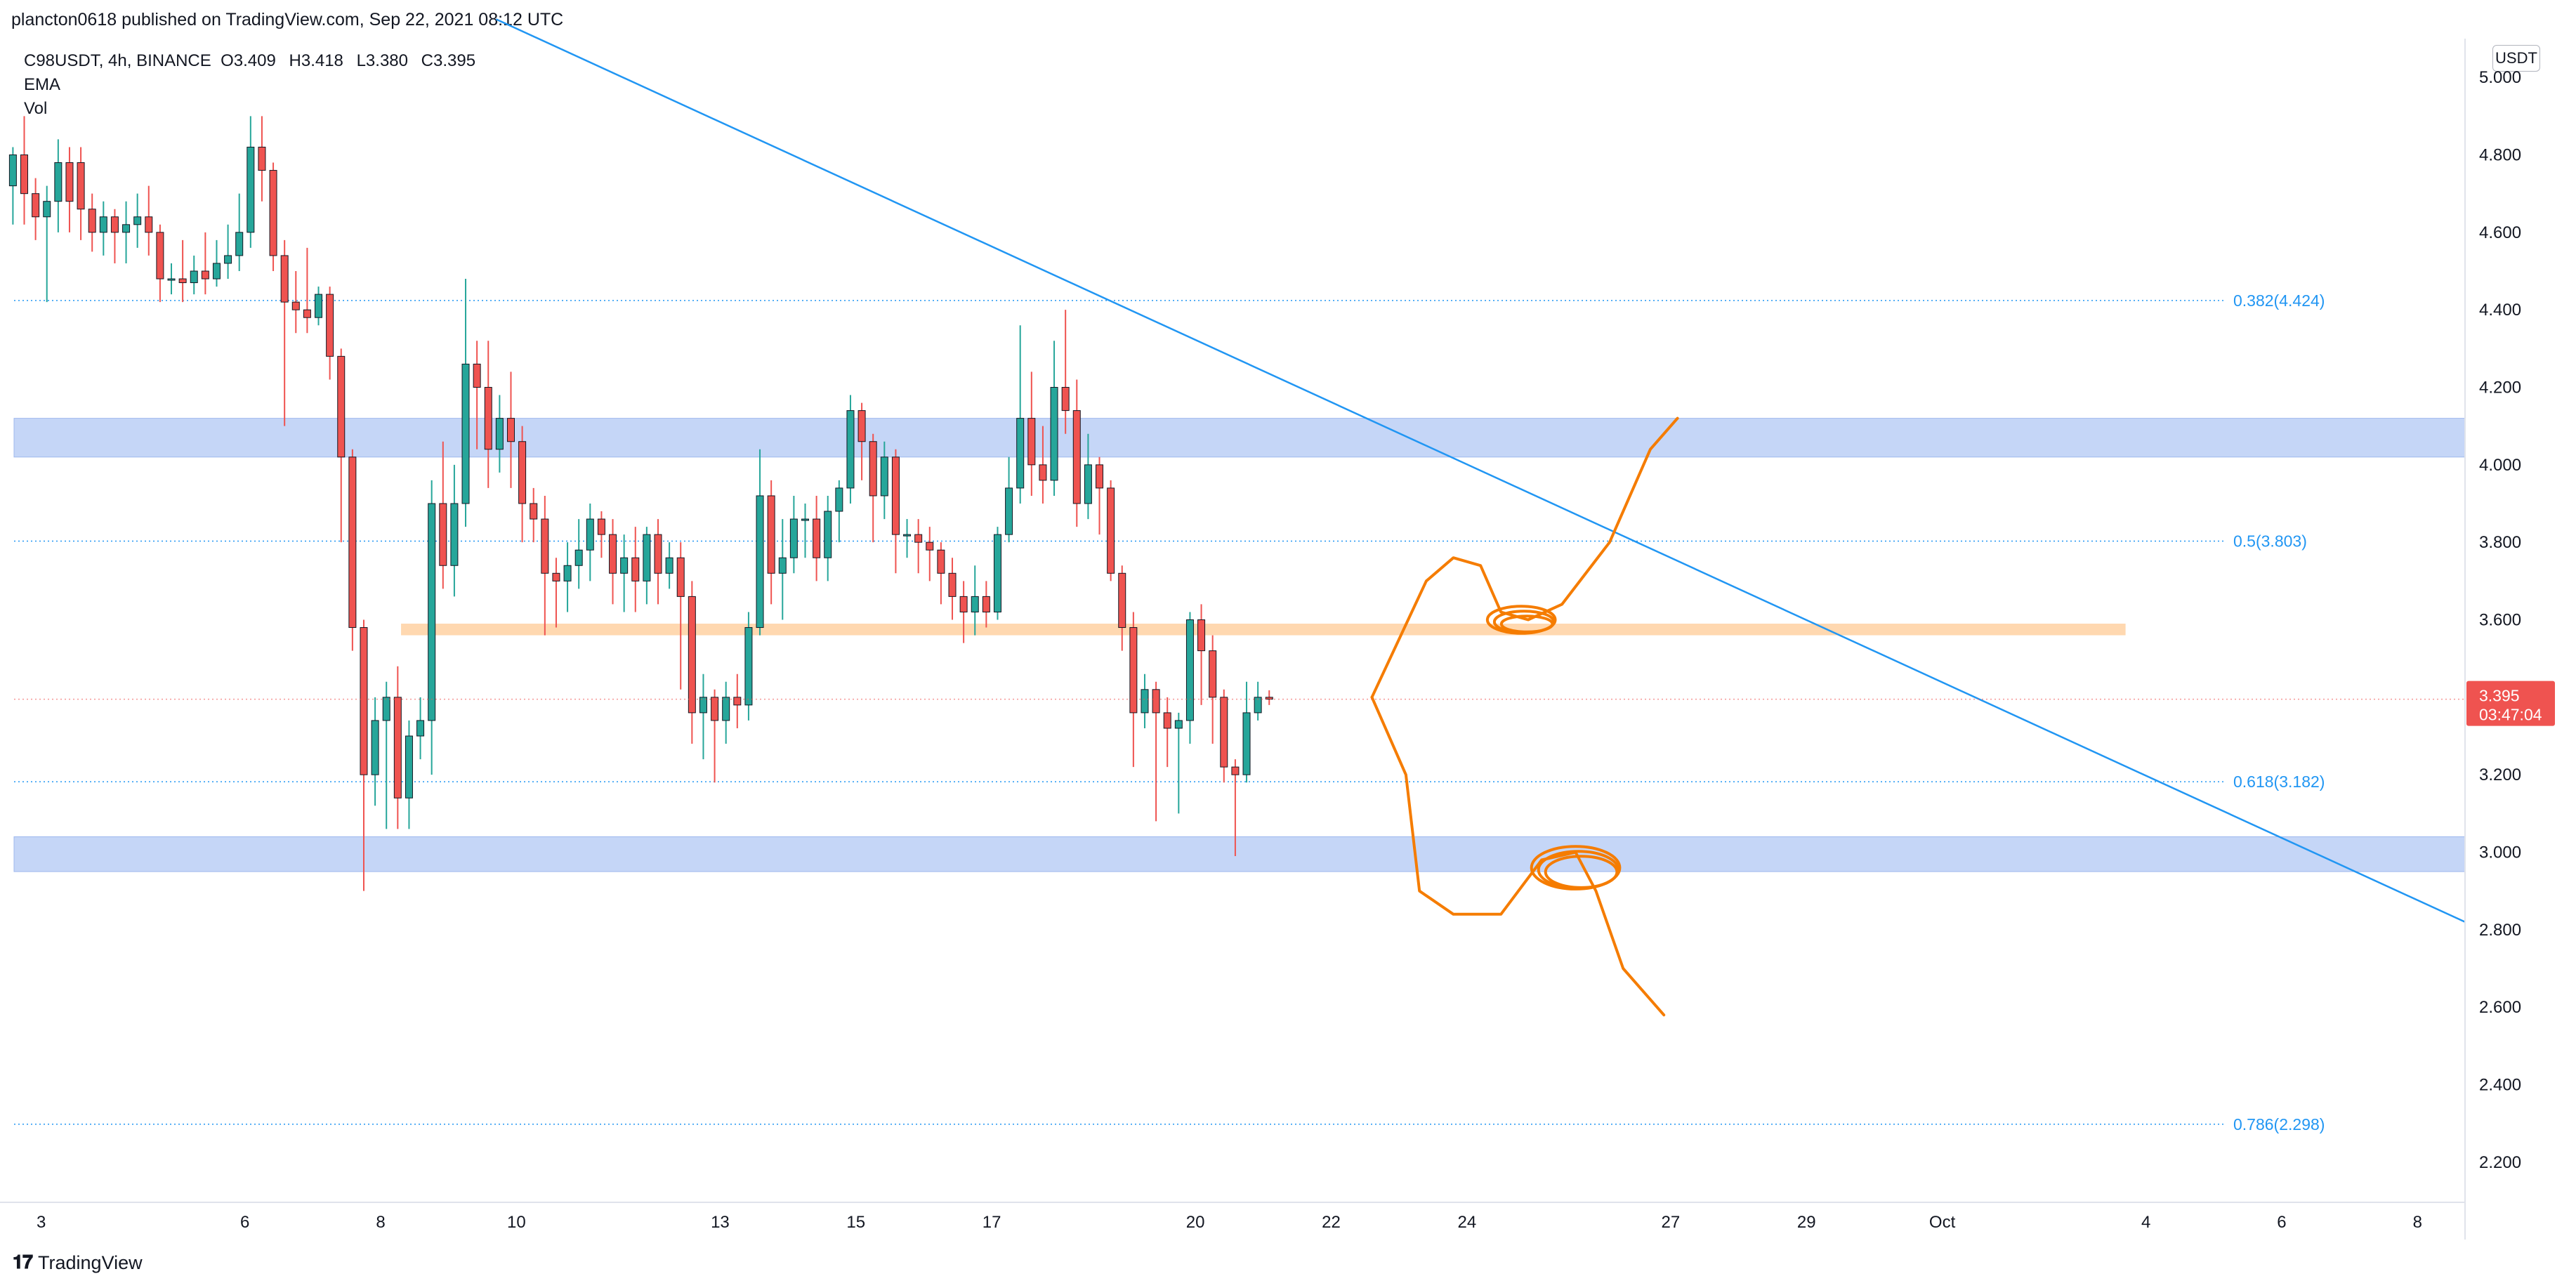 The height and width of the screenshot is (1288, 2576). I want to click on time-tick-label: Oct, so click(1942, 1222).